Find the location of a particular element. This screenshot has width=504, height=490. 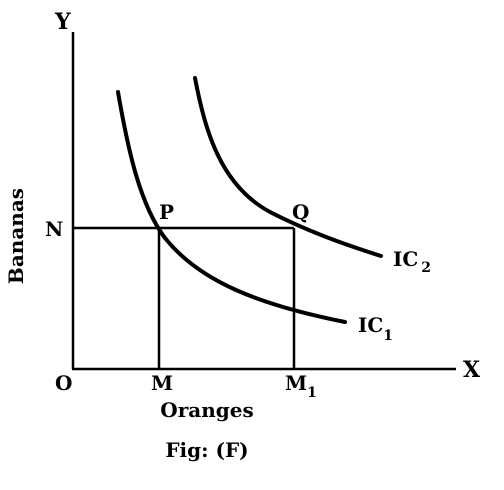

origin-label: O is located at coordinates (63, 383).